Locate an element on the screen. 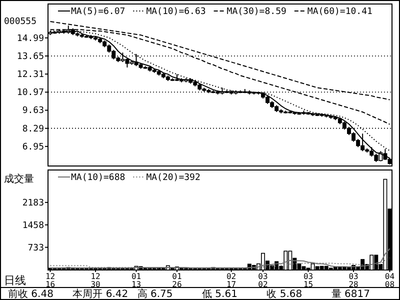 The width and height of the screenshot is (400, 300). text: 本周开 6.42 is located at coordinates (100, 294).